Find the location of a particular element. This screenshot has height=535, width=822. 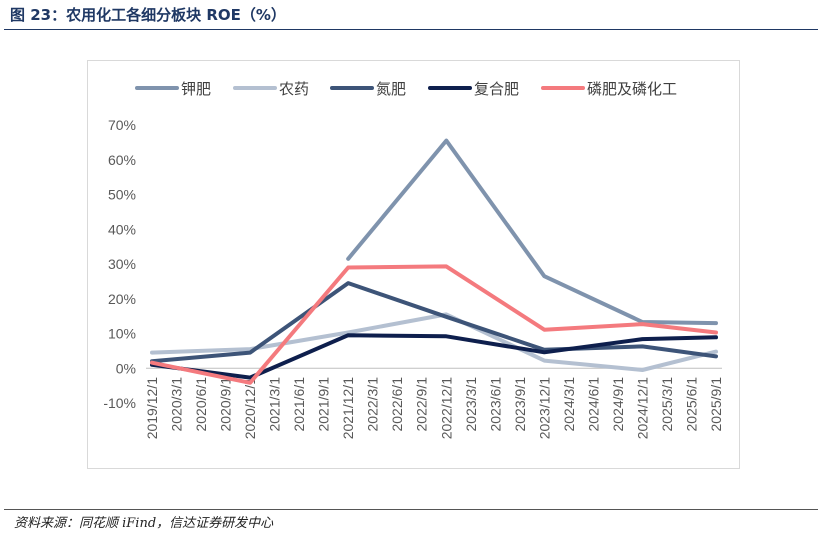

y-tick-label: 20% is located at coordinates (122, 299).